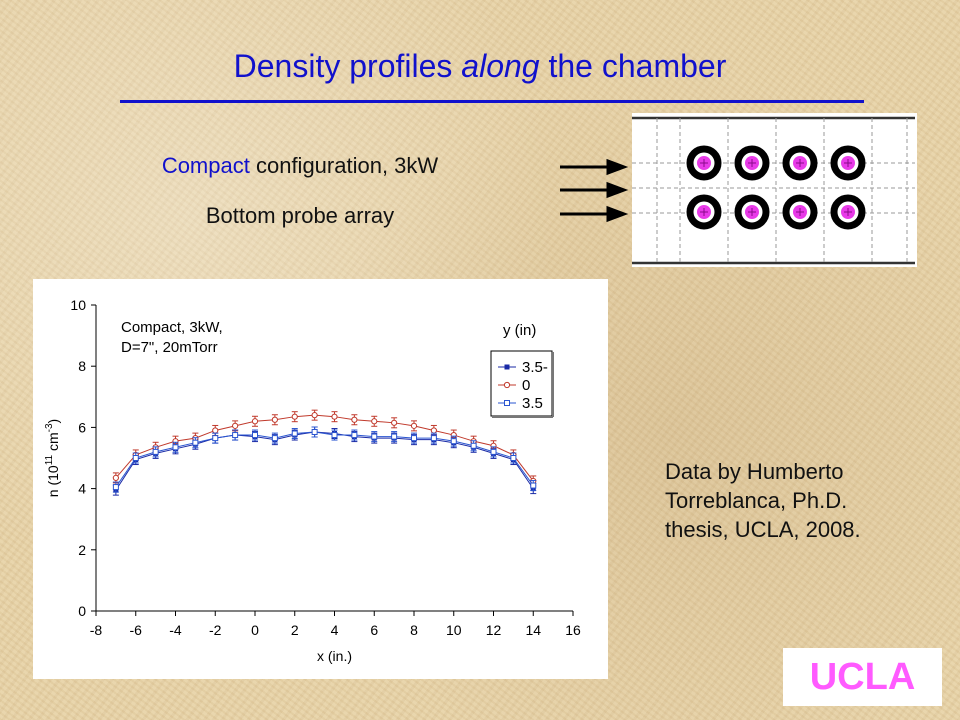 The width and height of the screenshot is (960, 720). What do you see at coordinates (414, 630) in the screenshot?
I see `x-tick-label: 8` at bounding box center [414, 630].